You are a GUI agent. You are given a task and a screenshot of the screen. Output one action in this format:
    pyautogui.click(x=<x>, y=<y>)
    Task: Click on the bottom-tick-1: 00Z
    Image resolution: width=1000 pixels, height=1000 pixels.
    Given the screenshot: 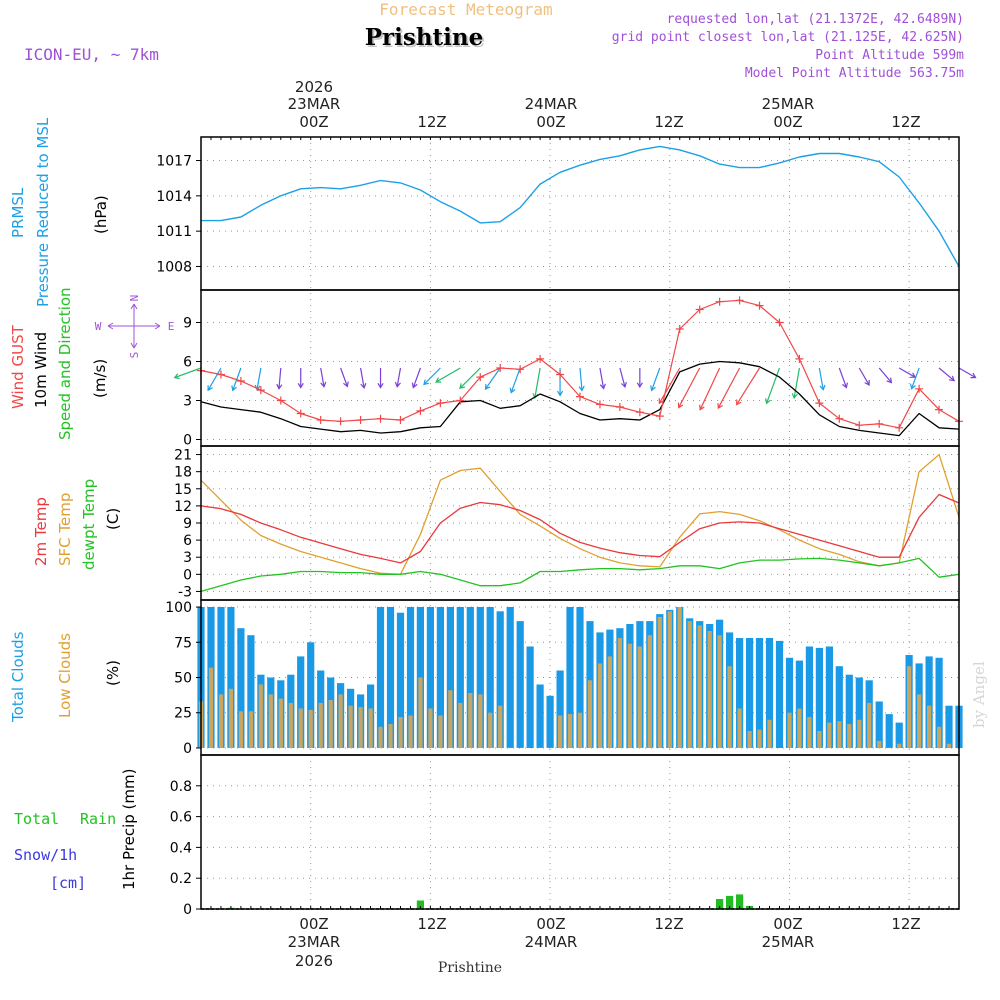 What is the action you would take?
    pyautogui.click(x=313, y=924)
    